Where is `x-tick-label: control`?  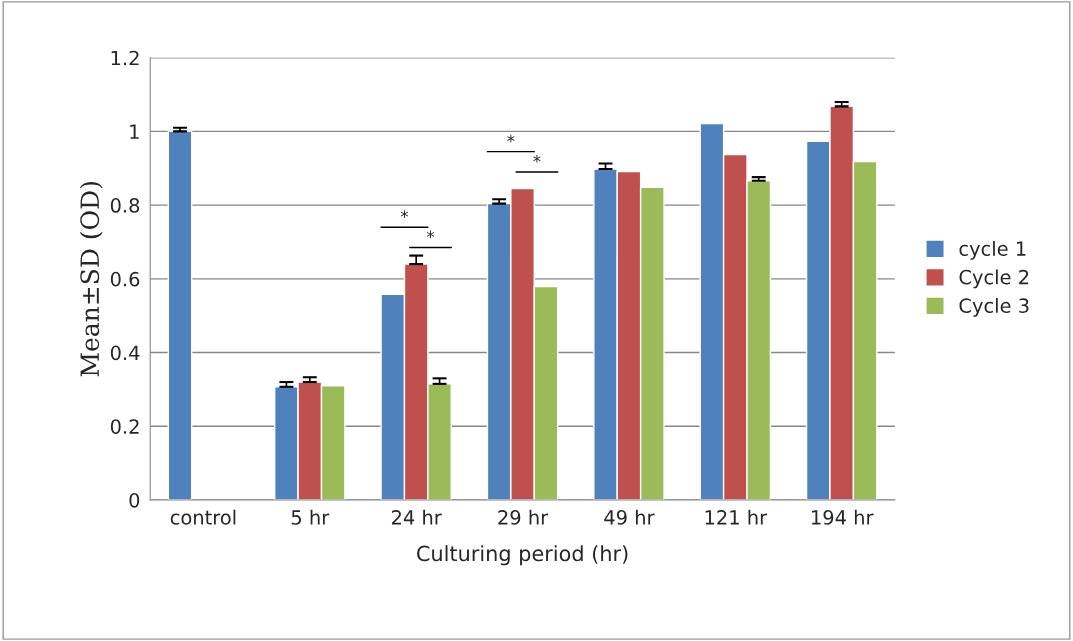
x-tick-label: control is located at coordinates (203, 517).